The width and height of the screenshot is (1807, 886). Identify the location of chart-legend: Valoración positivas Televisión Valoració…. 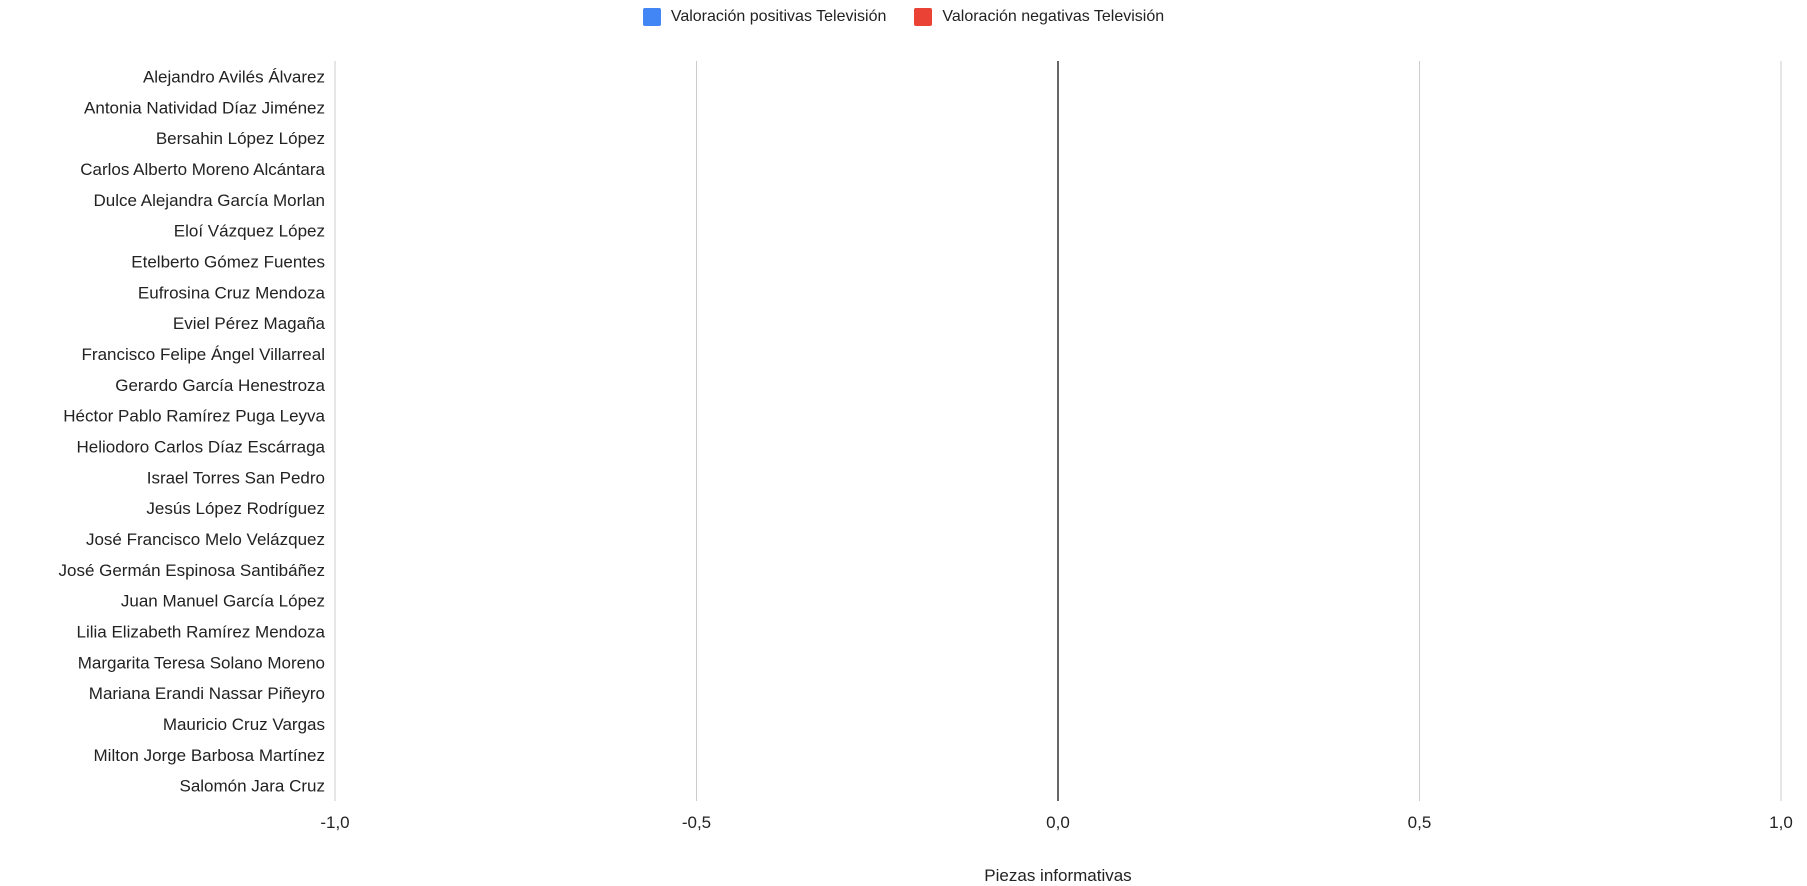
(903, 17).